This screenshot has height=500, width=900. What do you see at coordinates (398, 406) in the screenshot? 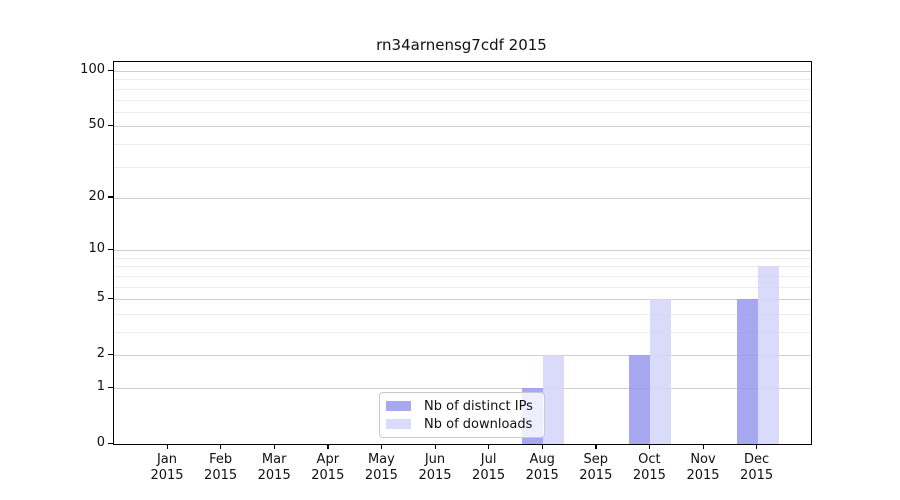
I see `legend-swatch-distinct-ips` at bounding box center [398, 406].